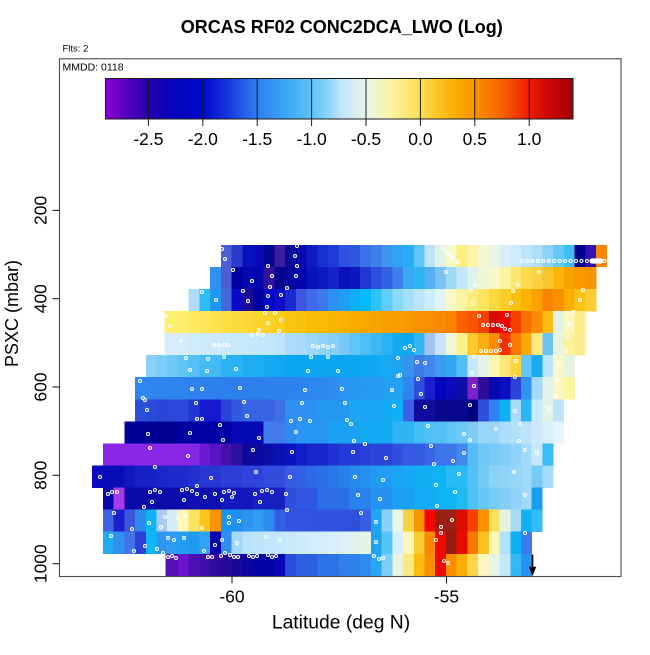 This screenshot has width=650, height=655. Describe the element at coordinates (529, 139) in the screenshot. I see `svg-text: 1.0` at that location.